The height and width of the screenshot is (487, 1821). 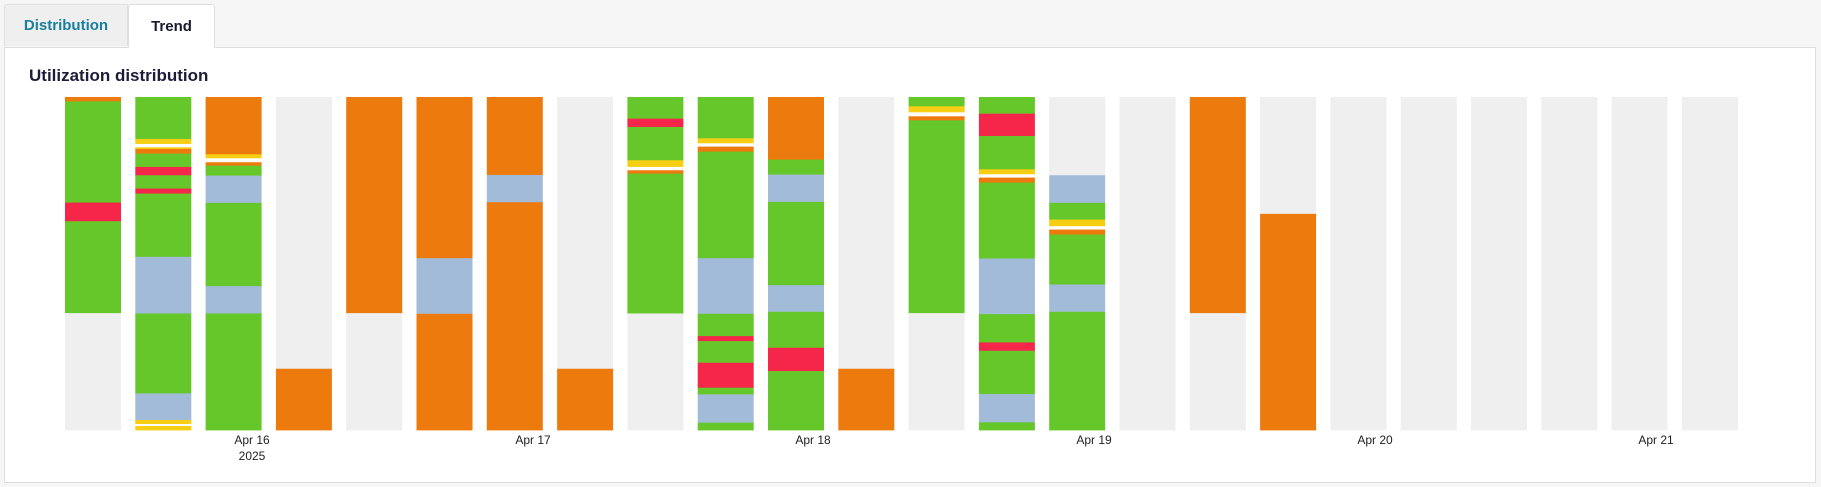 What do you see at coordinates (171, 26) in the screenshot?
I see `tab-trend: Trend` at bounding box center [171, 26].